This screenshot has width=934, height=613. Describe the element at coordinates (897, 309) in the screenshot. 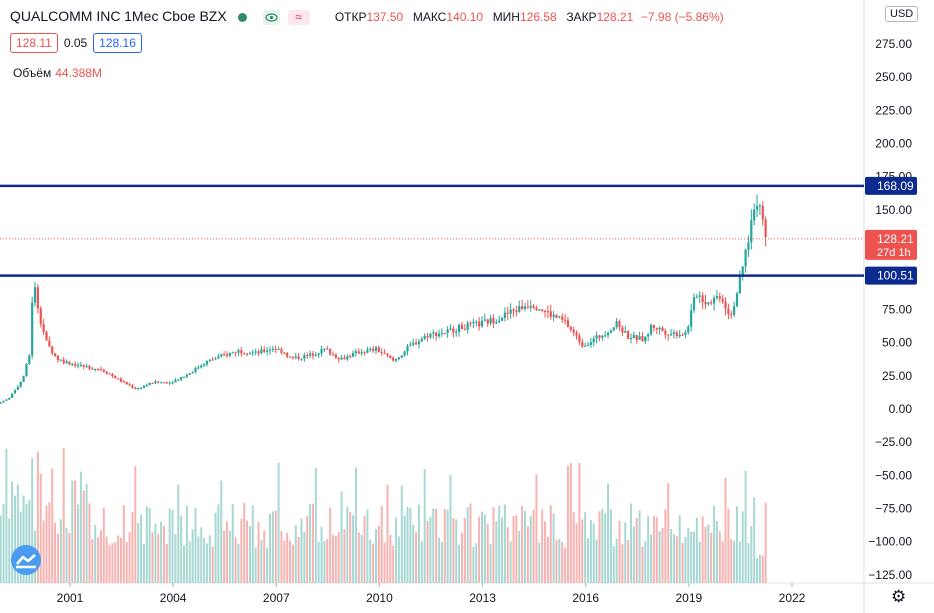

I see `y-tick-label: 75.00` at that location.